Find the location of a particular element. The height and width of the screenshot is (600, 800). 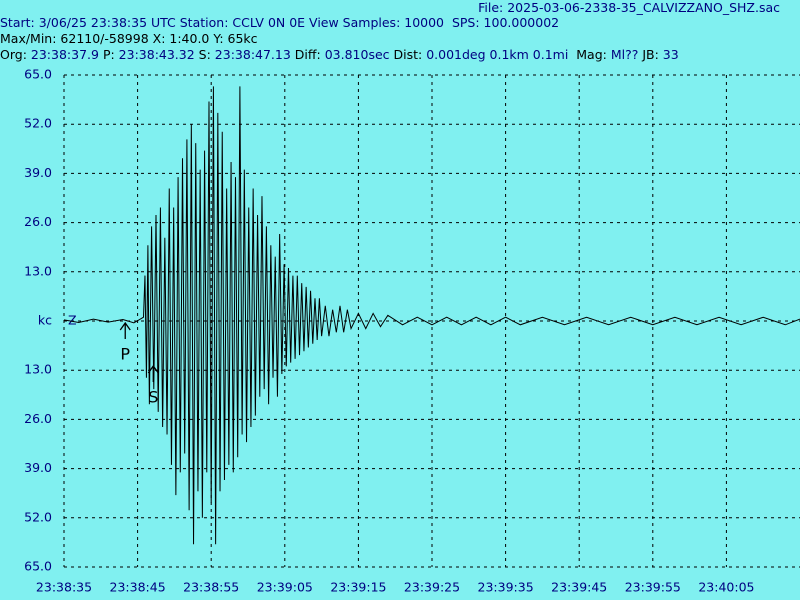

header-text: 23:38:37.9 is located at coordinates (64, 54).